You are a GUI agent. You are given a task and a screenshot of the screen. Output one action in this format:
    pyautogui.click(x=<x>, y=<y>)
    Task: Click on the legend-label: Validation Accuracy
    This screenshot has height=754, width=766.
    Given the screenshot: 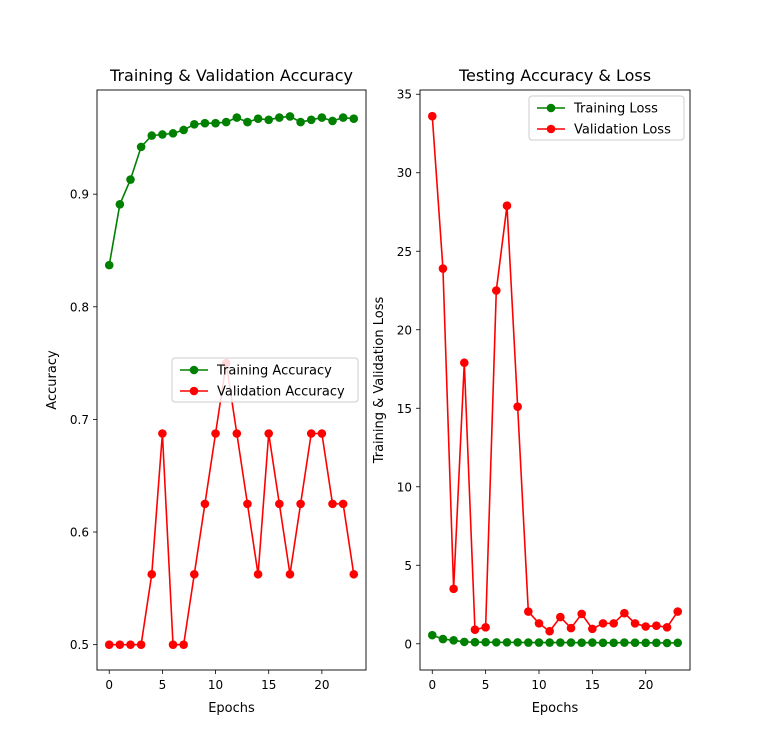 What is the action you would take?
    pyautogui.click(x=281, y=392)
    